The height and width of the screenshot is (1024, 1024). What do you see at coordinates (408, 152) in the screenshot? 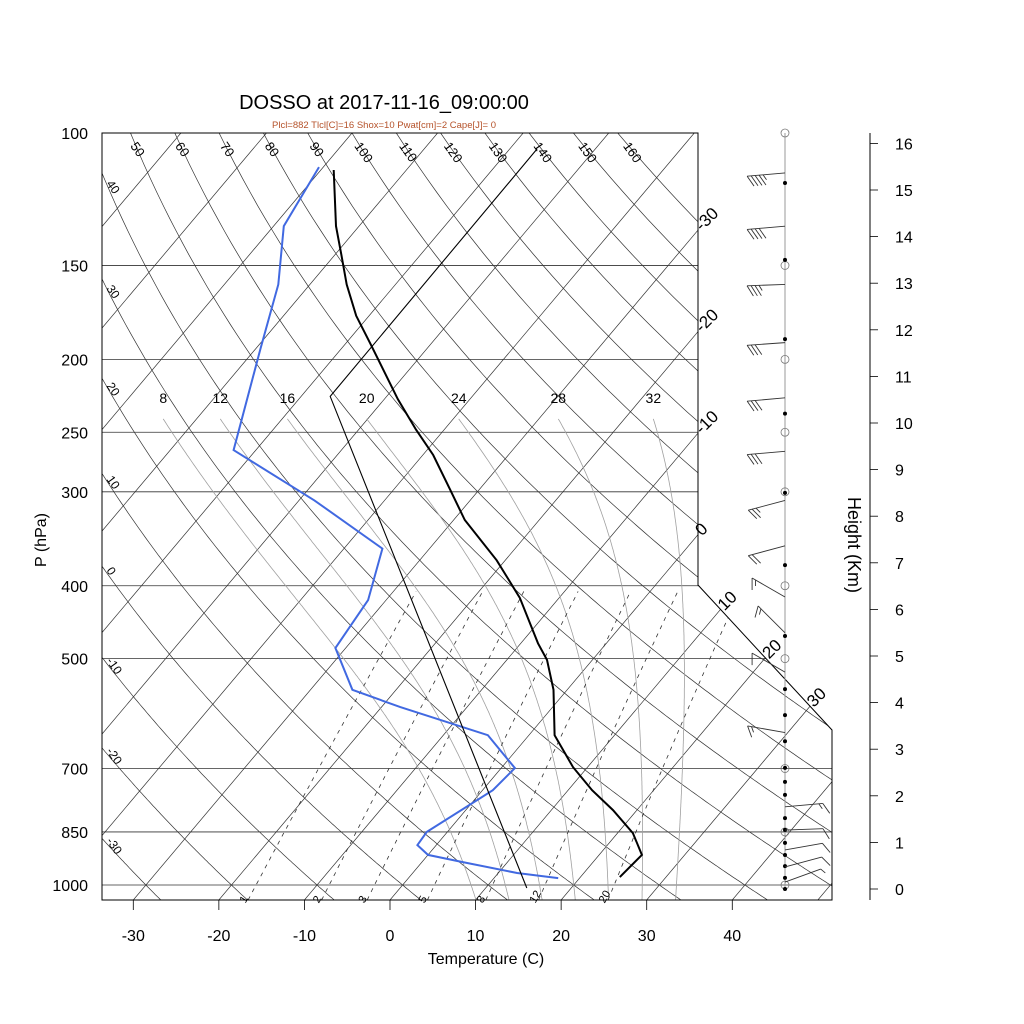
I see `dry-adiabat-label: 110` at bounding box center [408, 152].